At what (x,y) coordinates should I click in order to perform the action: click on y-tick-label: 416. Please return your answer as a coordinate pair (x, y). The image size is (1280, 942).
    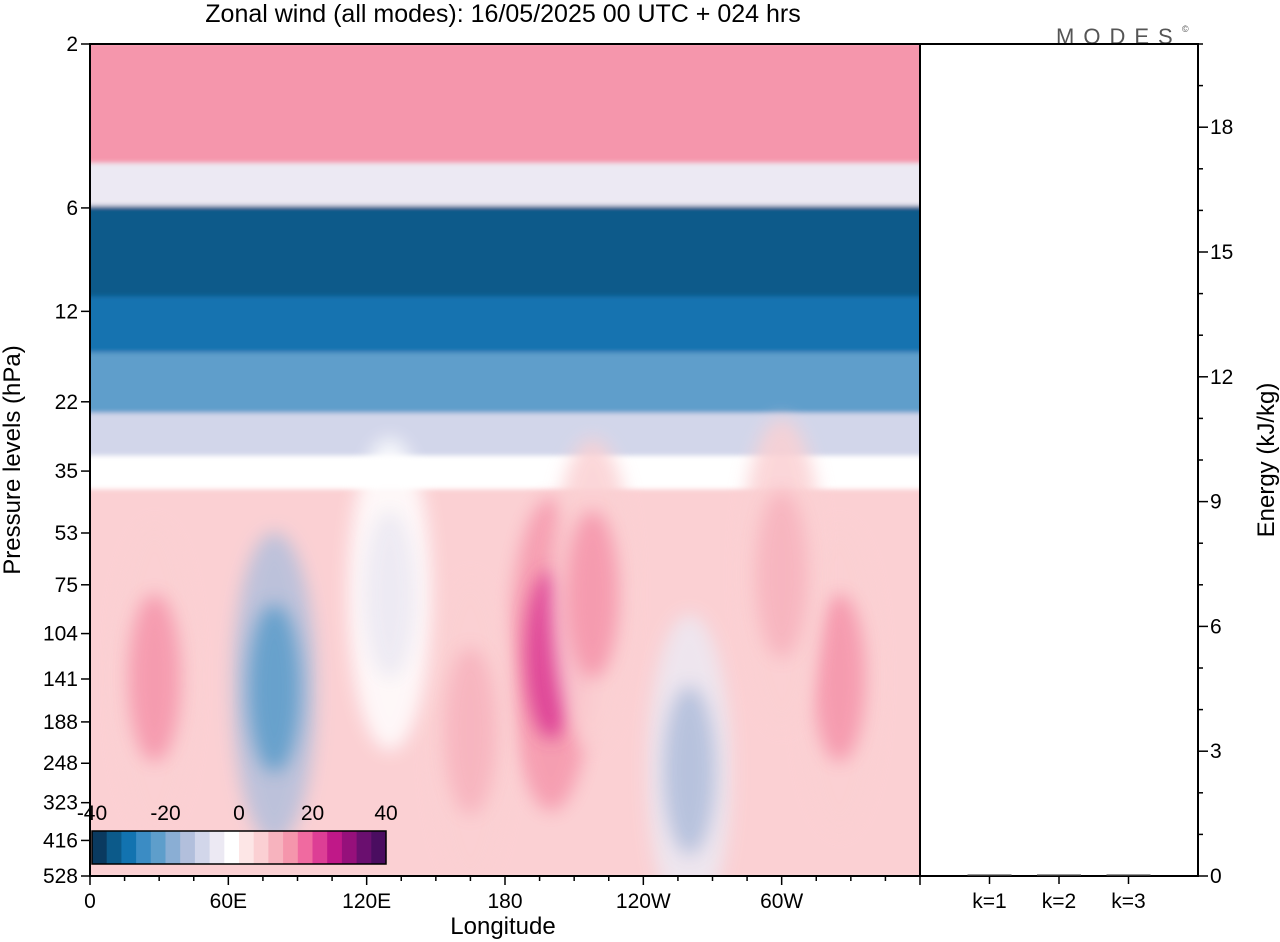
    Looking at the image, I should click on (60, 840).